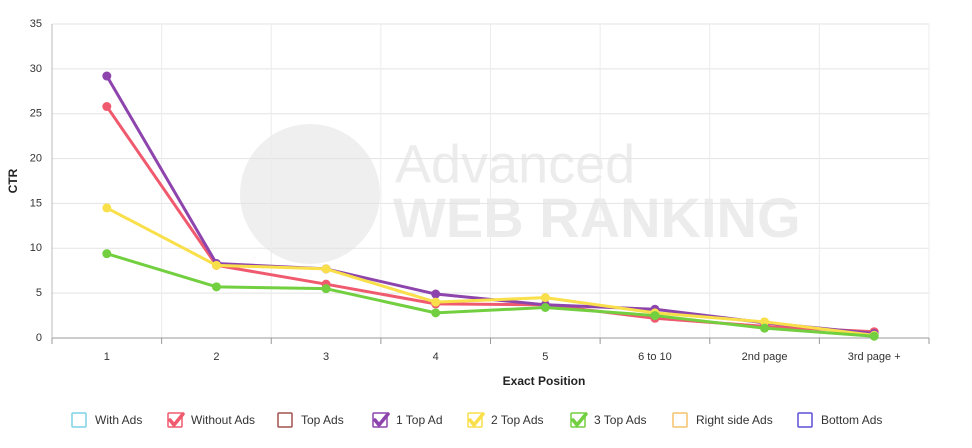  Describe the element at coordinates (326, 357) in the screenshot. I see `x-tick-label: 3` at that location.